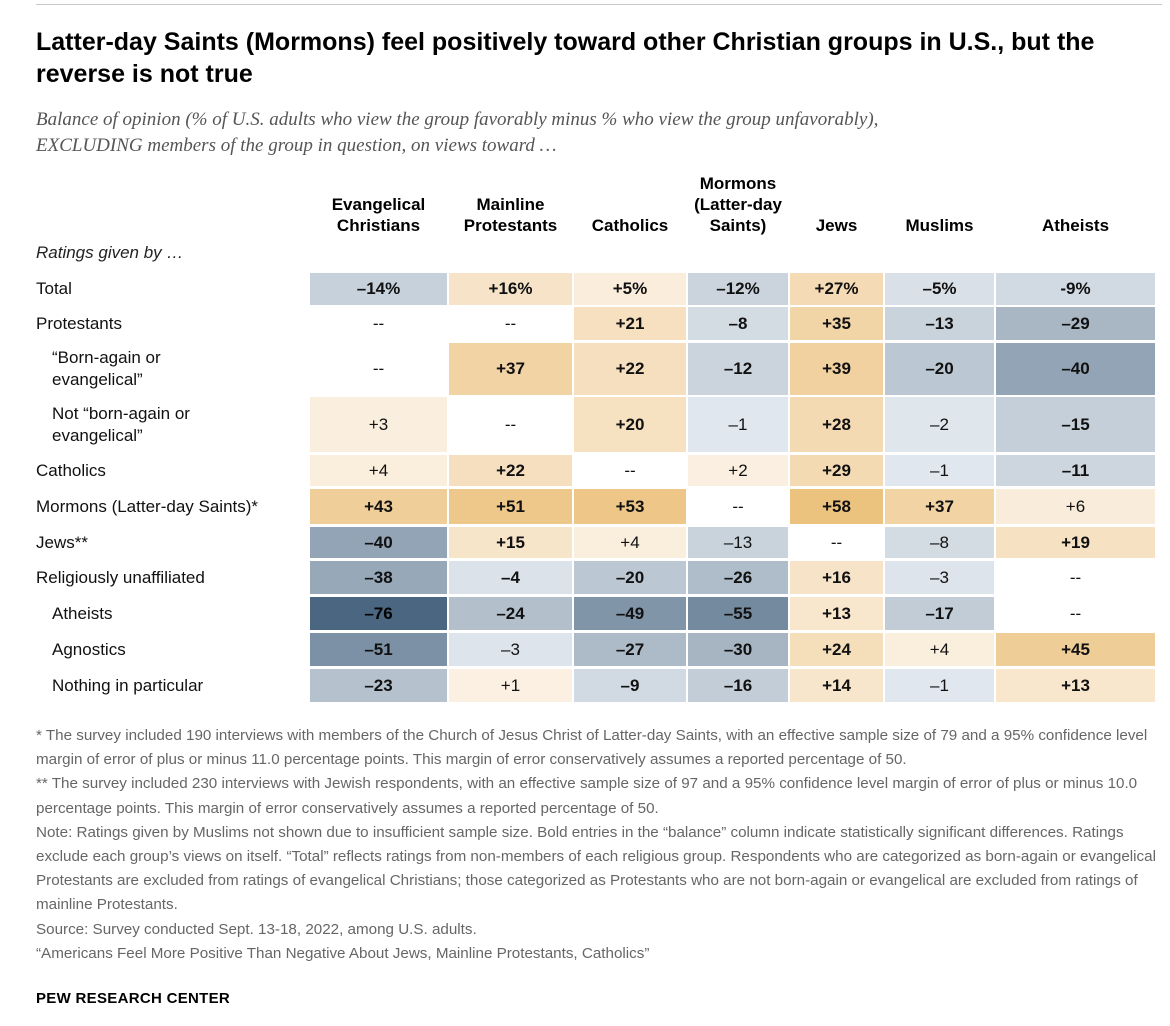 This screenshot has height=1026, width=1170. Describe the element at coordinates (738, 225) in the screenshot. I see `column-header-line: Saints)` at that location.